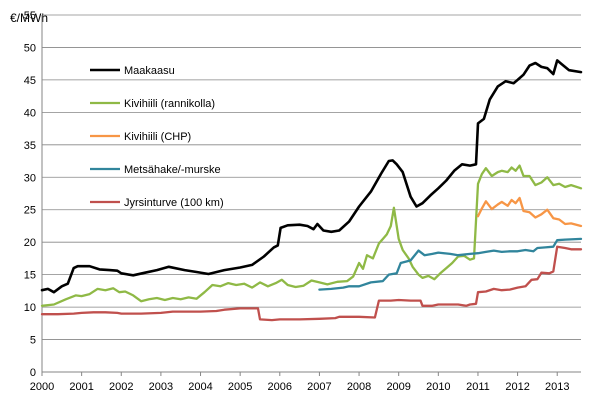 This screenshot has width=607, height=418. What do you see at coordinates (438, 387) in the screenshot?
I see `x-tick-label: 2010` at bounding box center [438, 387].